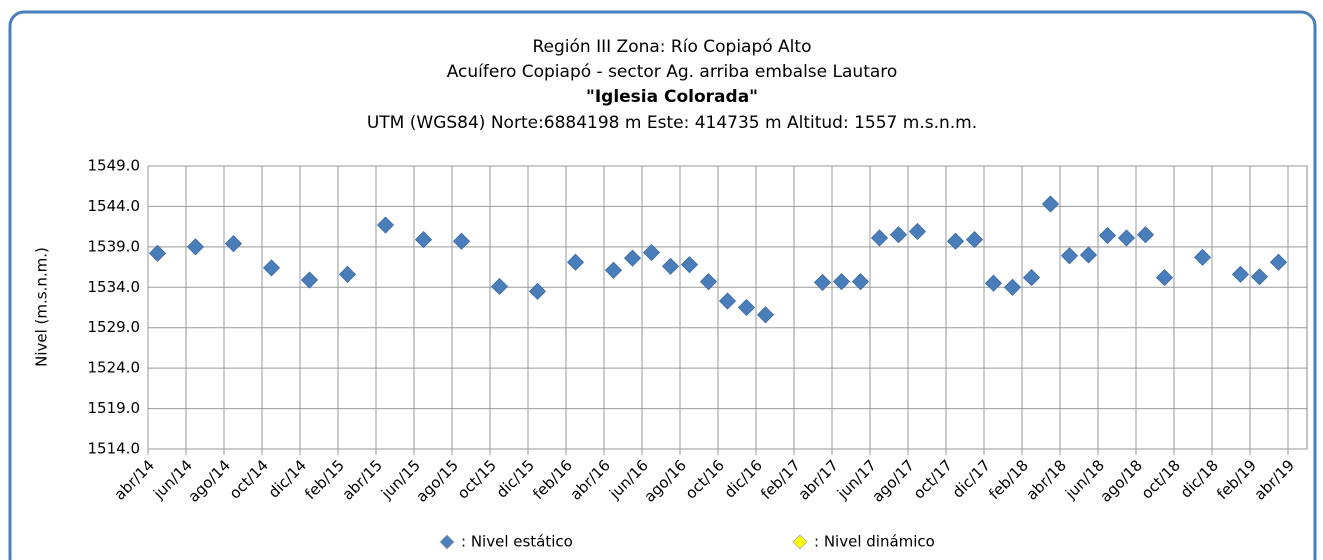  What do you see at coordinates (114, 327) in the screenshot?
I see `y-tick-label: 1529.0` at bounding box center [114, 327].